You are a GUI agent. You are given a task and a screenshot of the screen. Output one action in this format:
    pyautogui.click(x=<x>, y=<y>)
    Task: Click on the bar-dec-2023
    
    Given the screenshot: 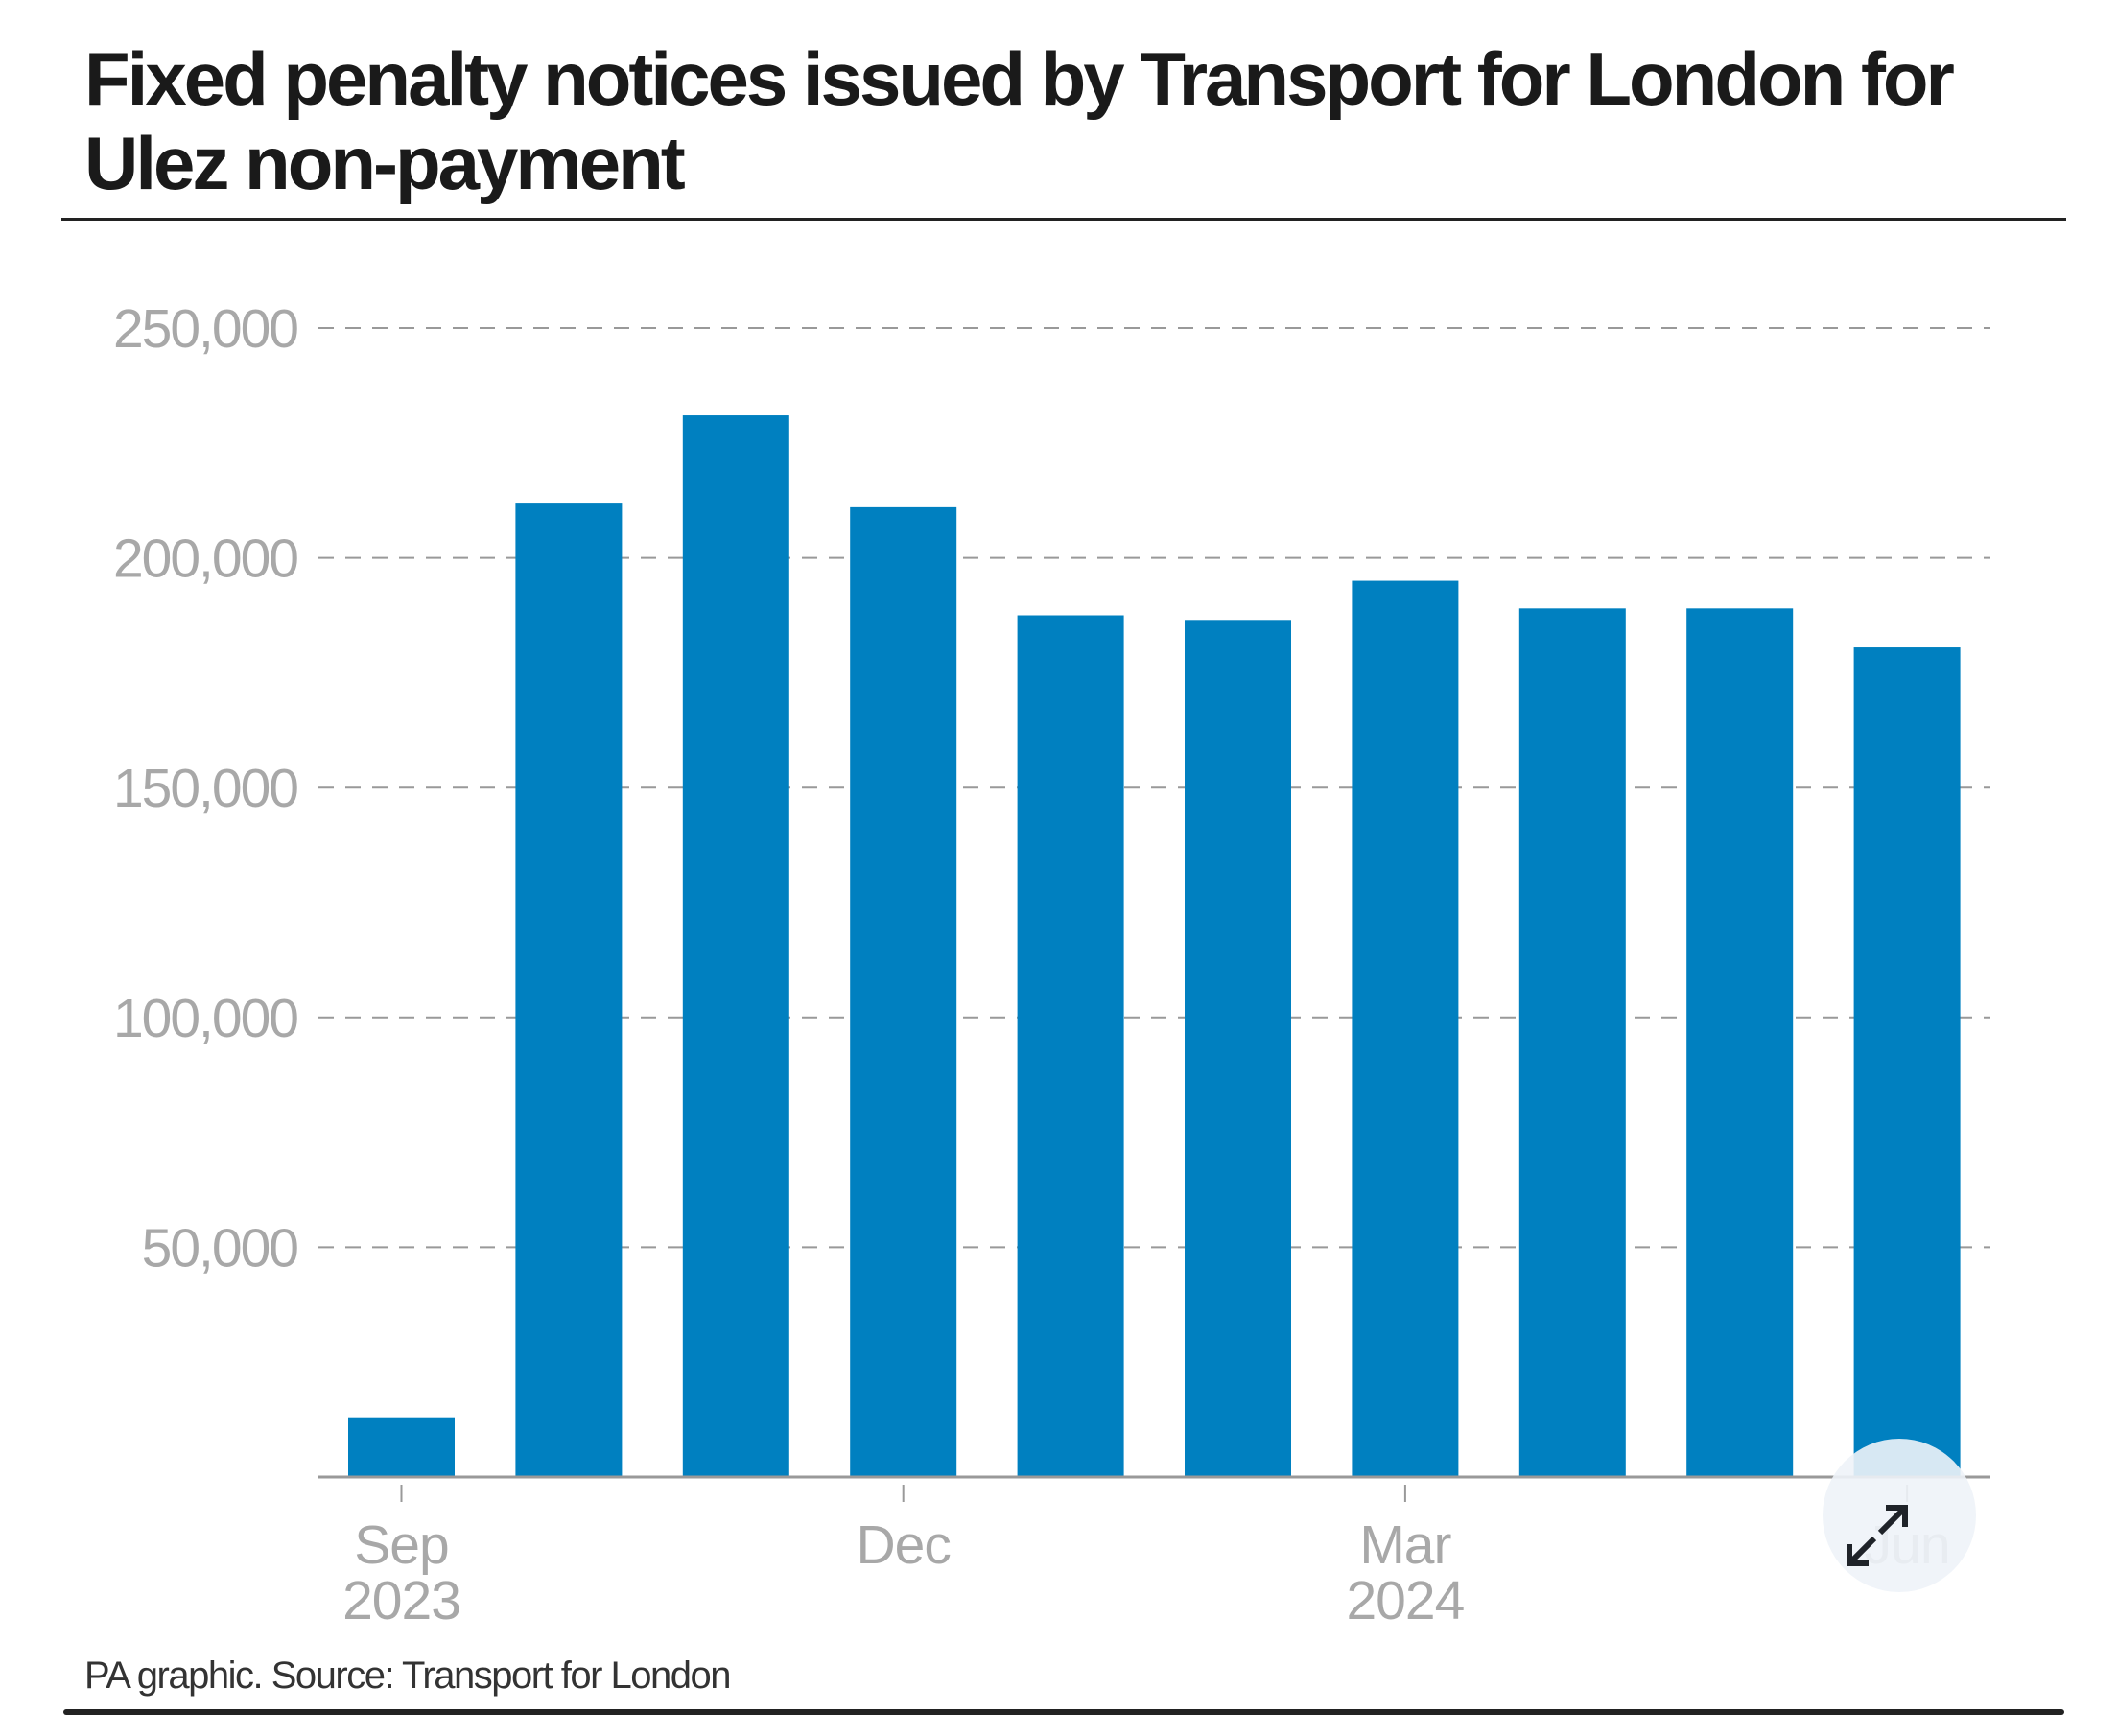 What is the action you would take?
    pyautogui.click(x=903, y=991)
    